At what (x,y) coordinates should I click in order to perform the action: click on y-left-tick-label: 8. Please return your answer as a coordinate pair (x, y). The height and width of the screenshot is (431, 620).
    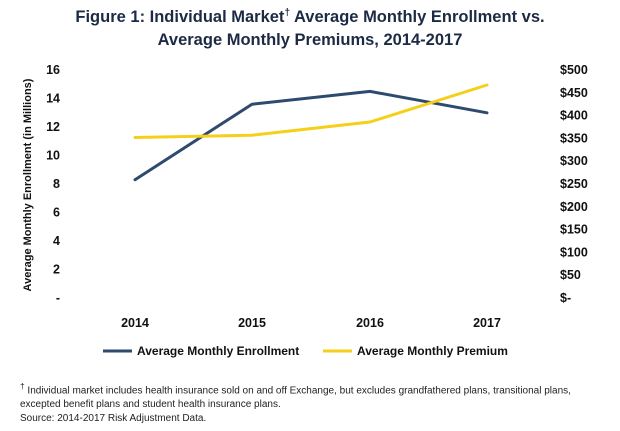
    Looking at the image, I should click on (56, 184).